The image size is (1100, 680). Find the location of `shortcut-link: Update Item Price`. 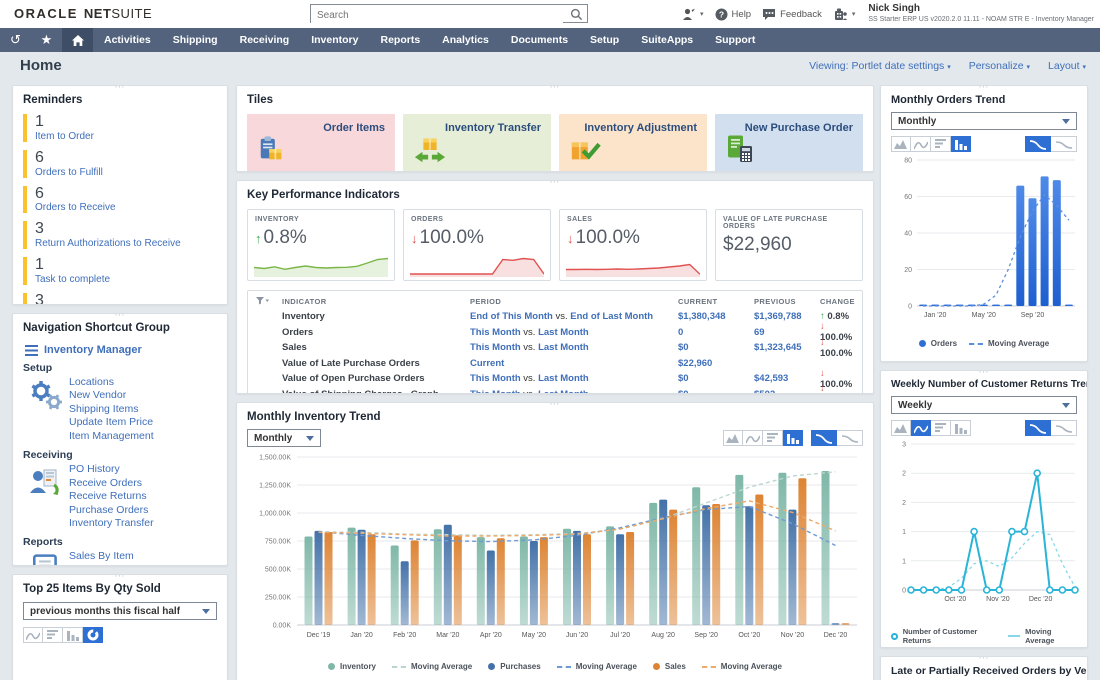

shortcut-link: Update Item Price is located at coordinates (111, 422).